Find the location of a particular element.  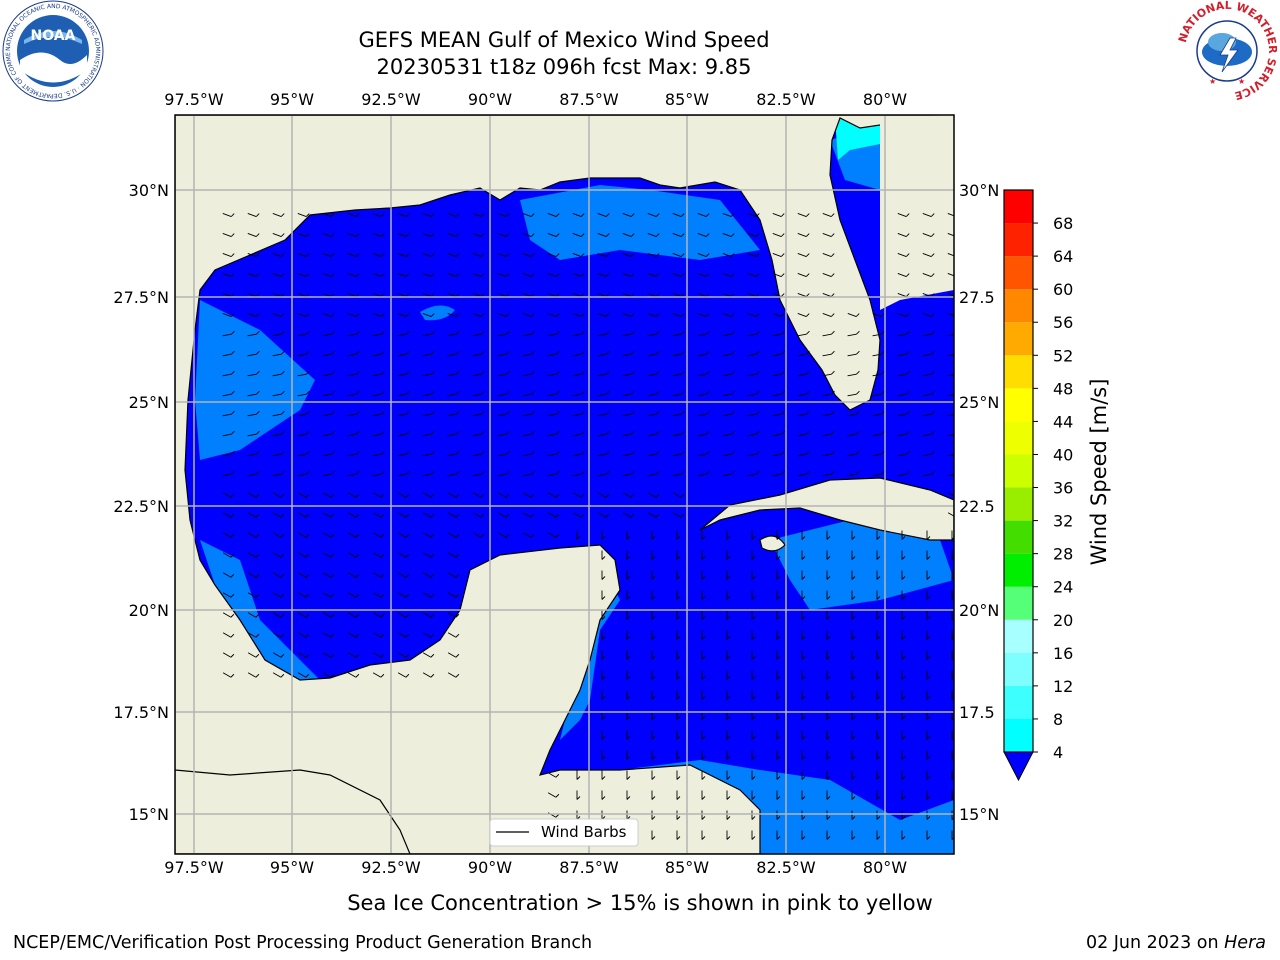

colorbar-frame is located at coordinates (1018, 471).